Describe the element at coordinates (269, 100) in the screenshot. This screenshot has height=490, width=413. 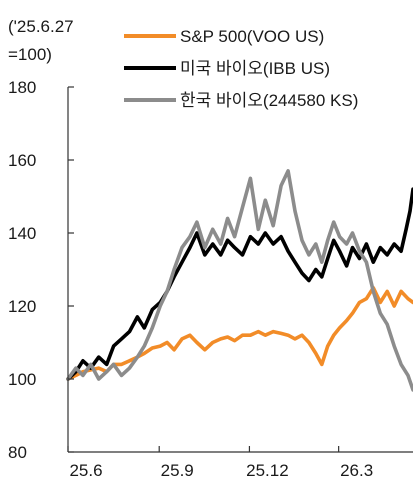
I see `legend-label-3: 한국 바이오(244580 KS)` at that location.